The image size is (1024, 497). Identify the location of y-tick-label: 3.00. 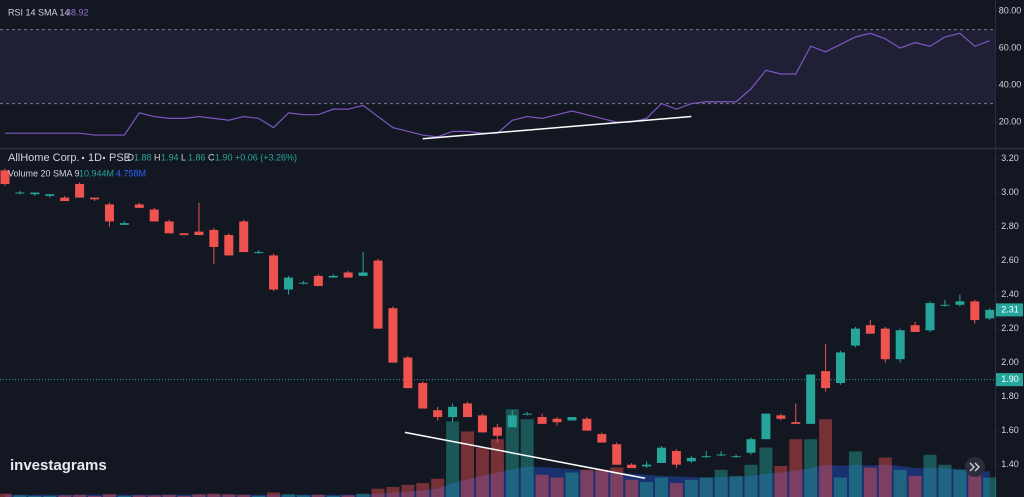
(1010, 192).